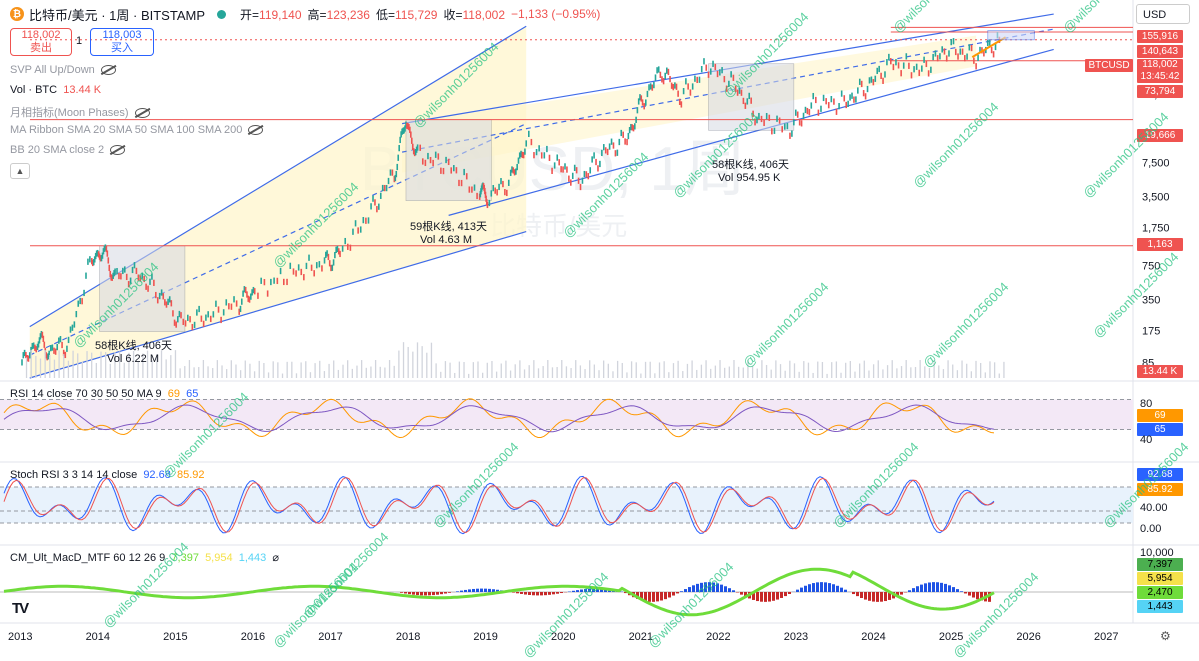 This screenshot has width=1199, height=661. What do you see at coordinates (122, 42) in the screenshot?
I see `buy-button: 118,003 买入` at bounding box center [122, 42].